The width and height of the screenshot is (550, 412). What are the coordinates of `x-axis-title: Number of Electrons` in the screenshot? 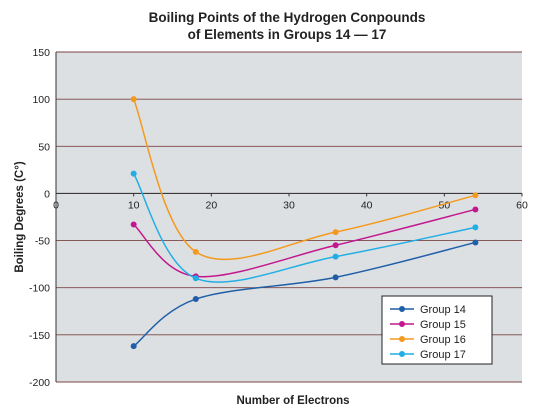 It's located at (292, 401).